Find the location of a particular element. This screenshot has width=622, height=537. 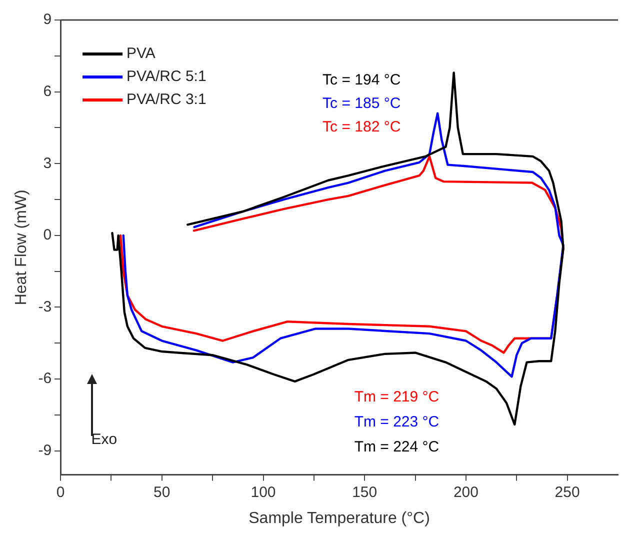

y-tick-label: 6 is located at coordinates (47, 91).